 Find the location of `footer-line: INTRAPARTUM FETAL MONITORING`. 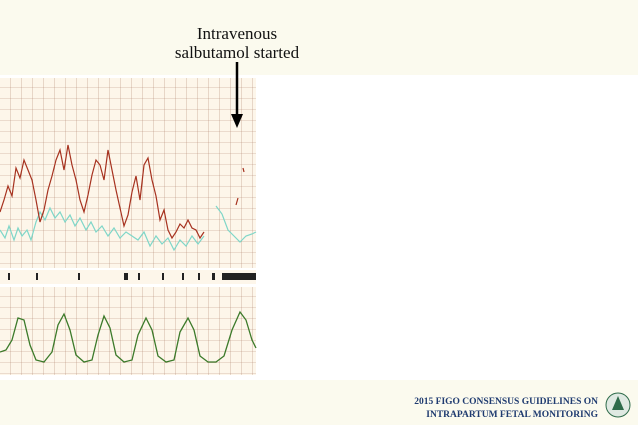

footer-line: INTRAPARTUM FETAL MONITORING is located at coordinates (512, 415).